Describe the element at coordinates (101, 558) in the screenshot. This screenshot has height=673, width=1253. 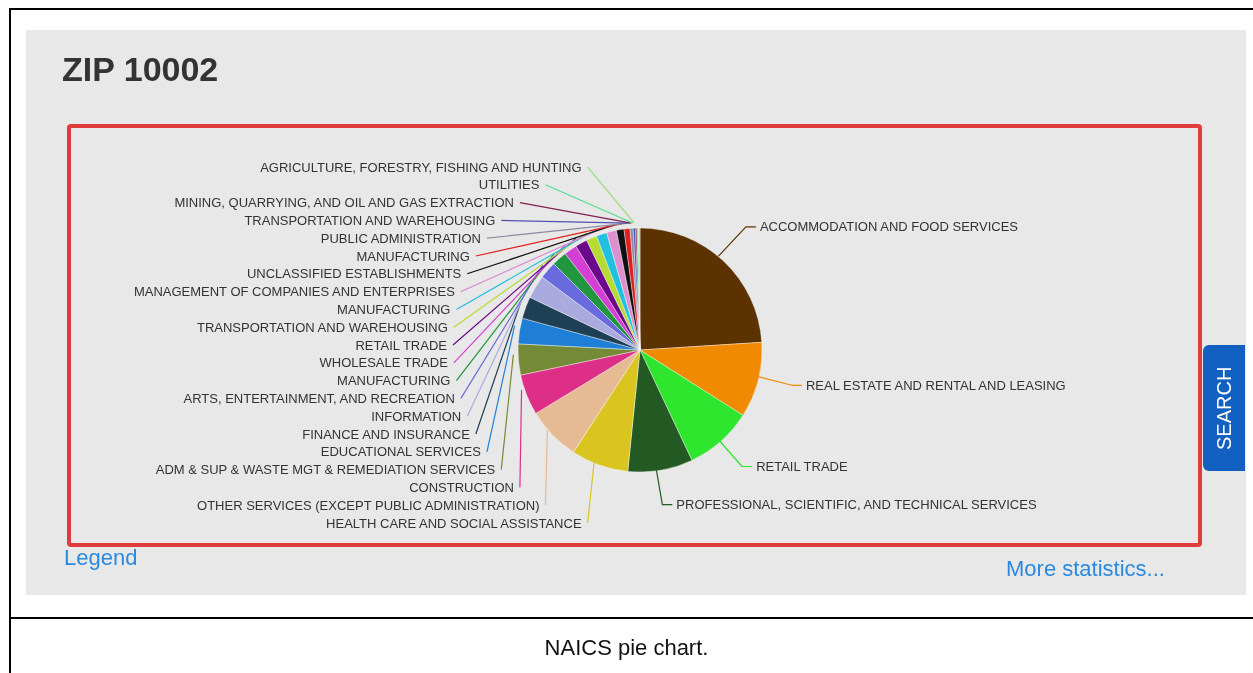
I see `text: Legend` at that location.